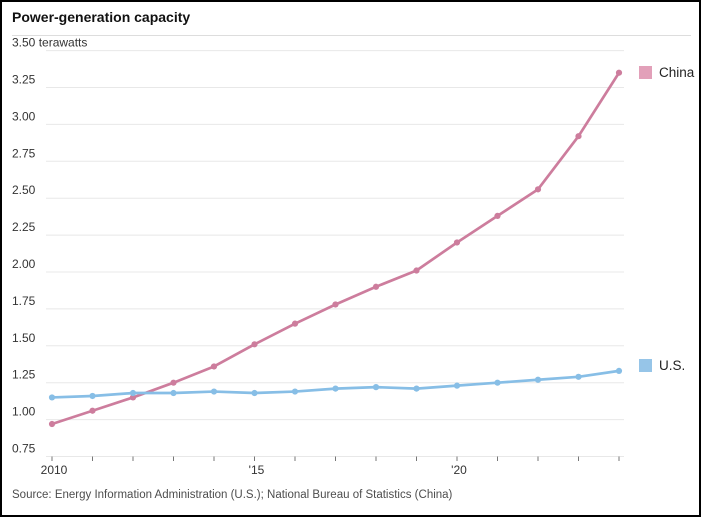 The height and width of the screenshot is (517, 701). Describe the element at coordinates (351, 35) in the screenshot. I see `title-divider` at that location.